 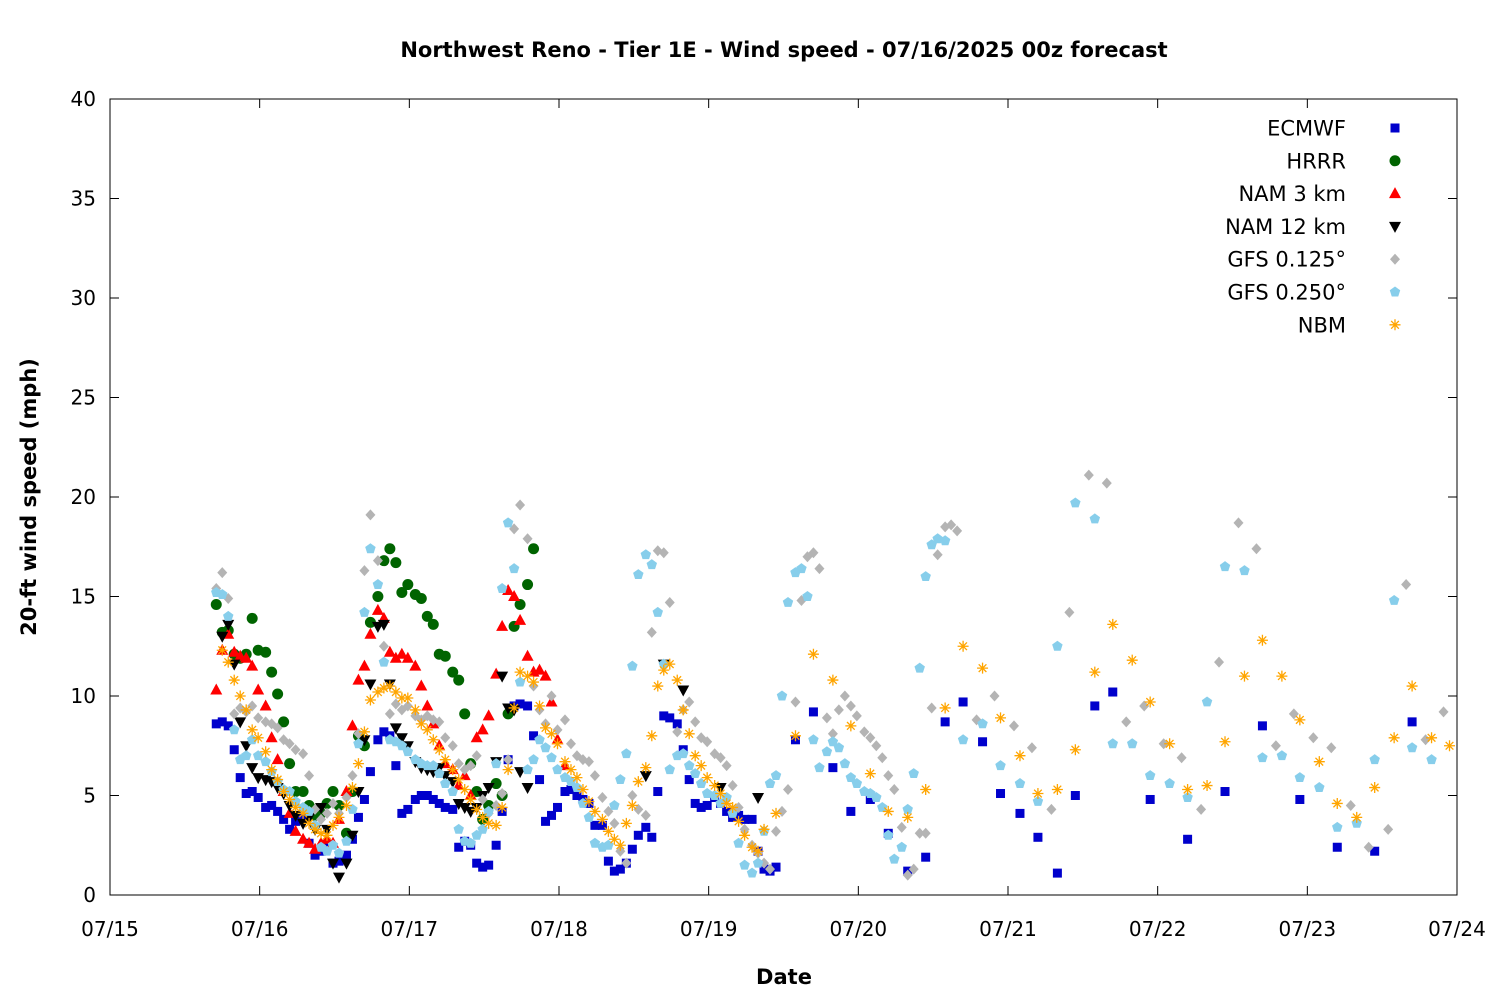 What do you see at coordinates (410, 929) in the screenshot?
I see `x-tick-label: 07/17` at bounding box center [410, 929].